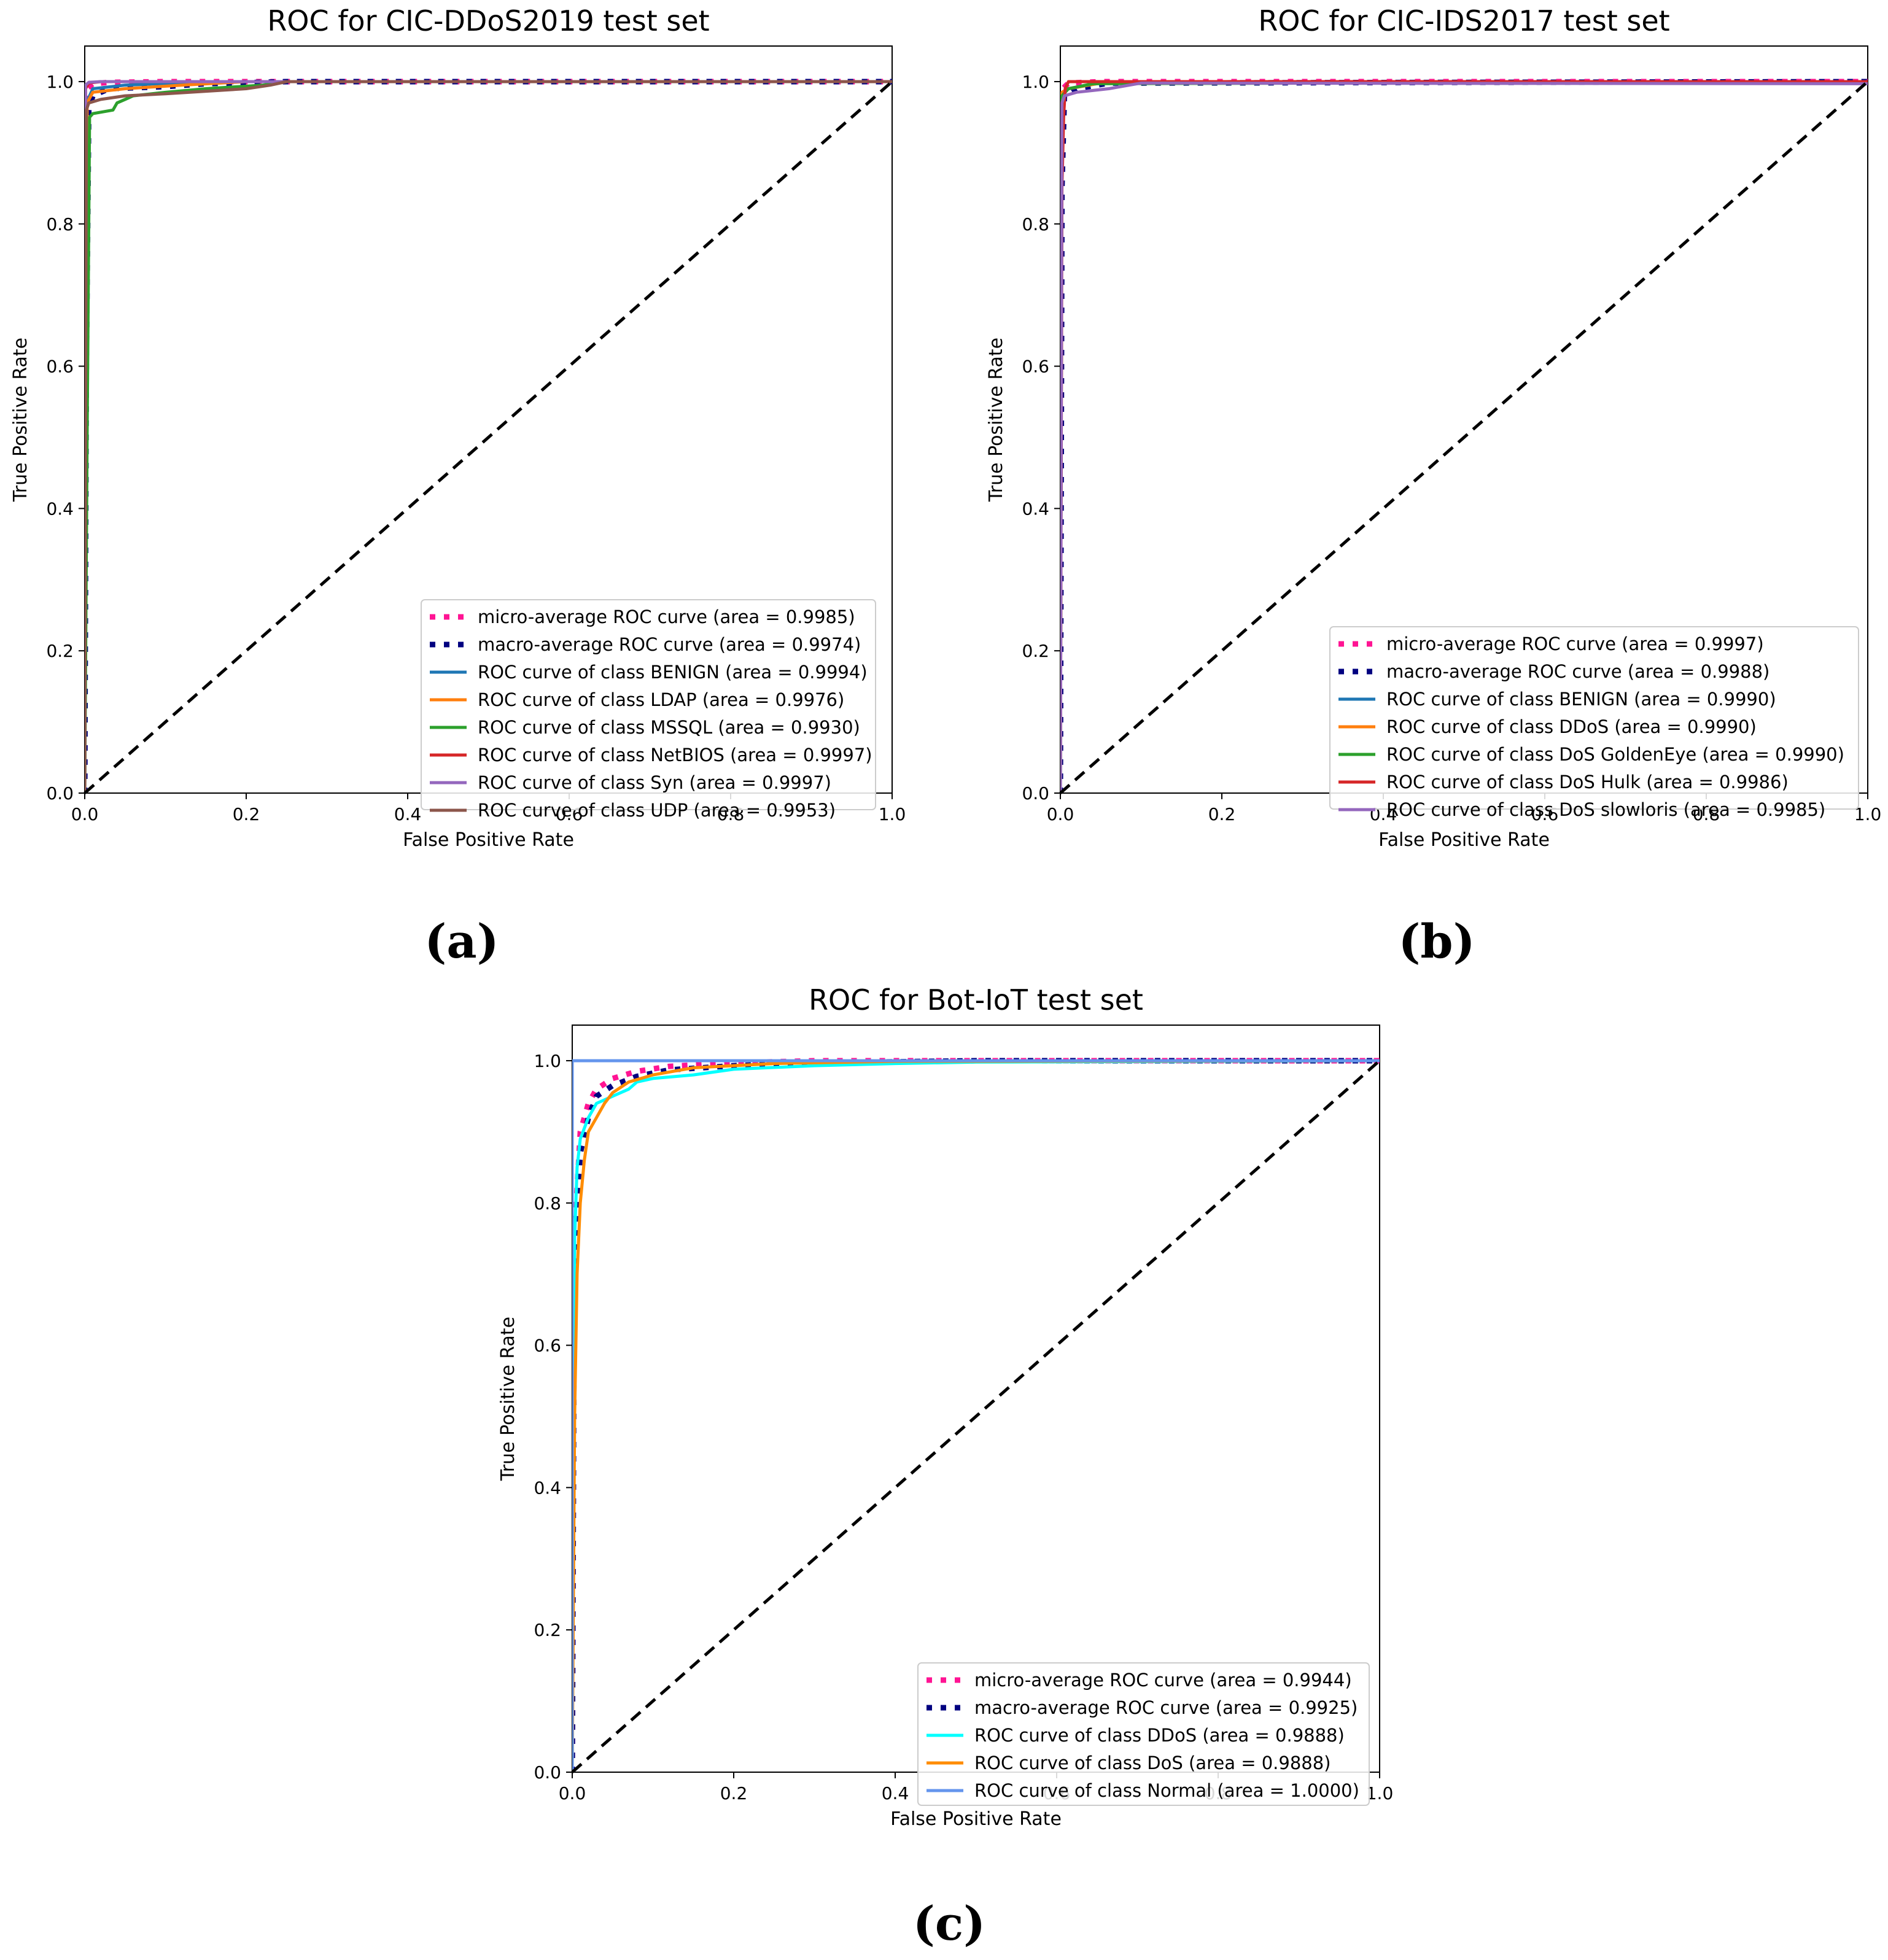 This screenshot has height=1960, width=1888. I want to click on legend-entry-4: ROC curve of class LDAP (area = 0.9976), so click(661, 699).